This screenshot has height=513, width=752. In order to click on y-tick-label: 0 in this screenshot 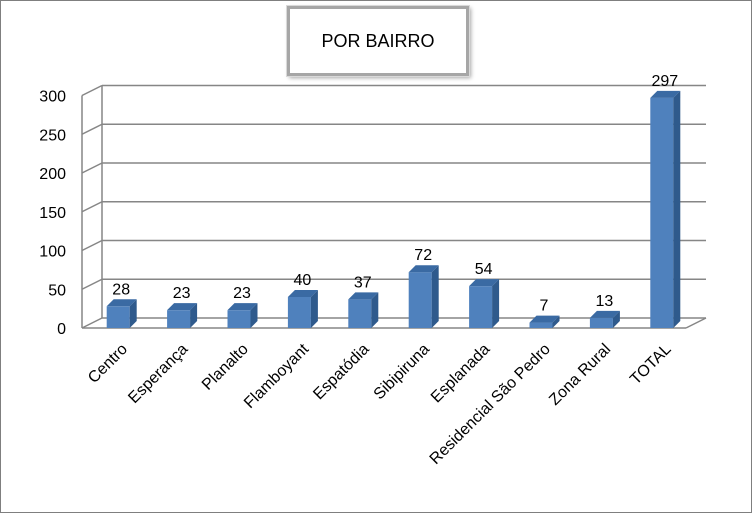, I will do `click(61, 329)`.